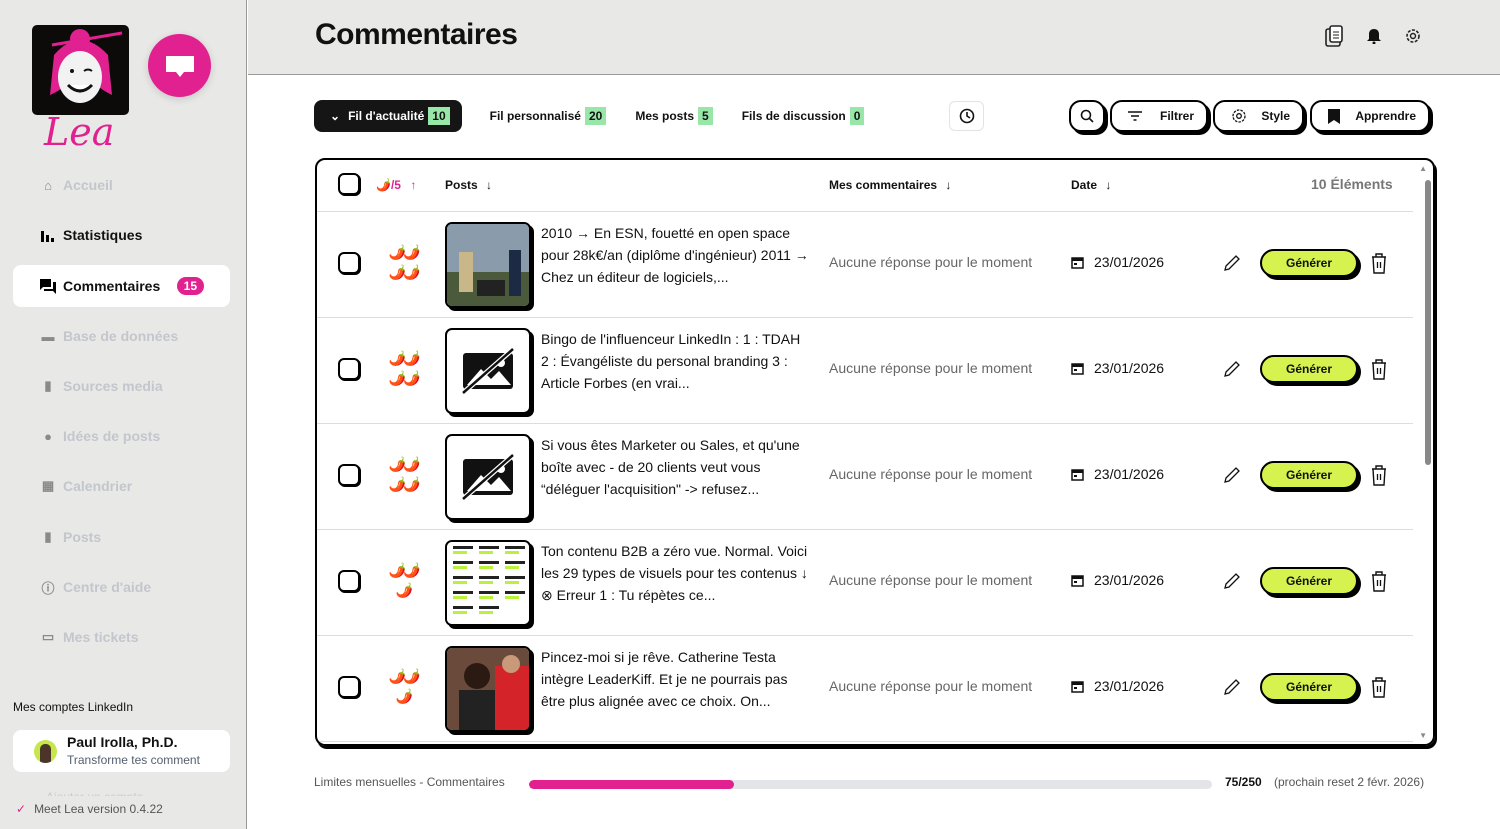  Describe the element at coordinates (1428, 322) in the screenshot. I see `scrollbar` at that location.